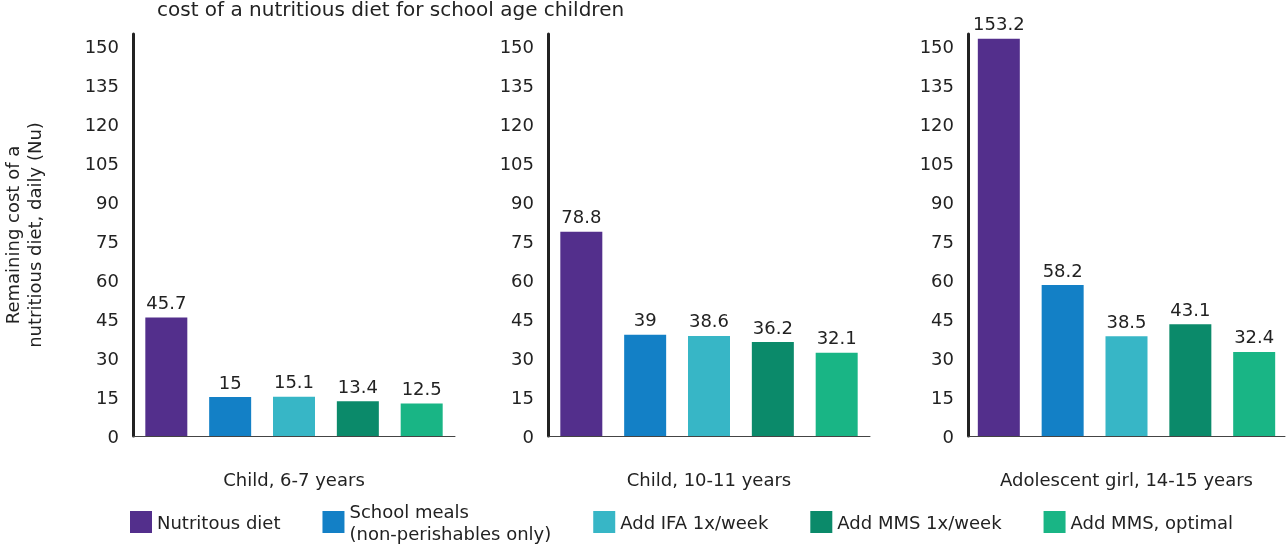  I want to click on data-label: 58.2, so click(1062, 270).